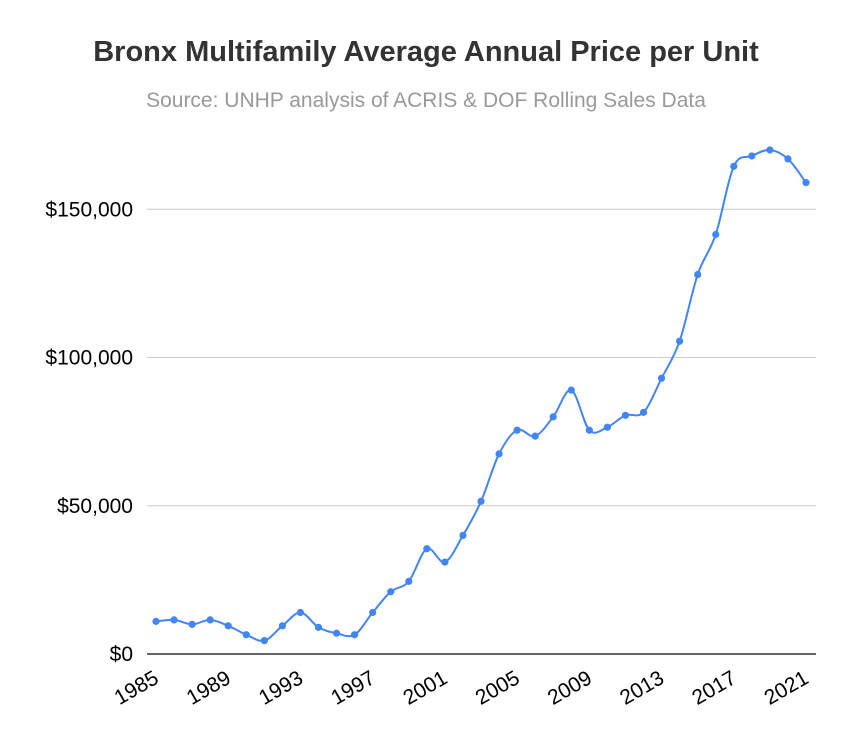 This screenshot has height=742, width=852. Describe the element at coordinates (281, 687) in the screenshot. I see `x-tick-label: 1993` at that location.